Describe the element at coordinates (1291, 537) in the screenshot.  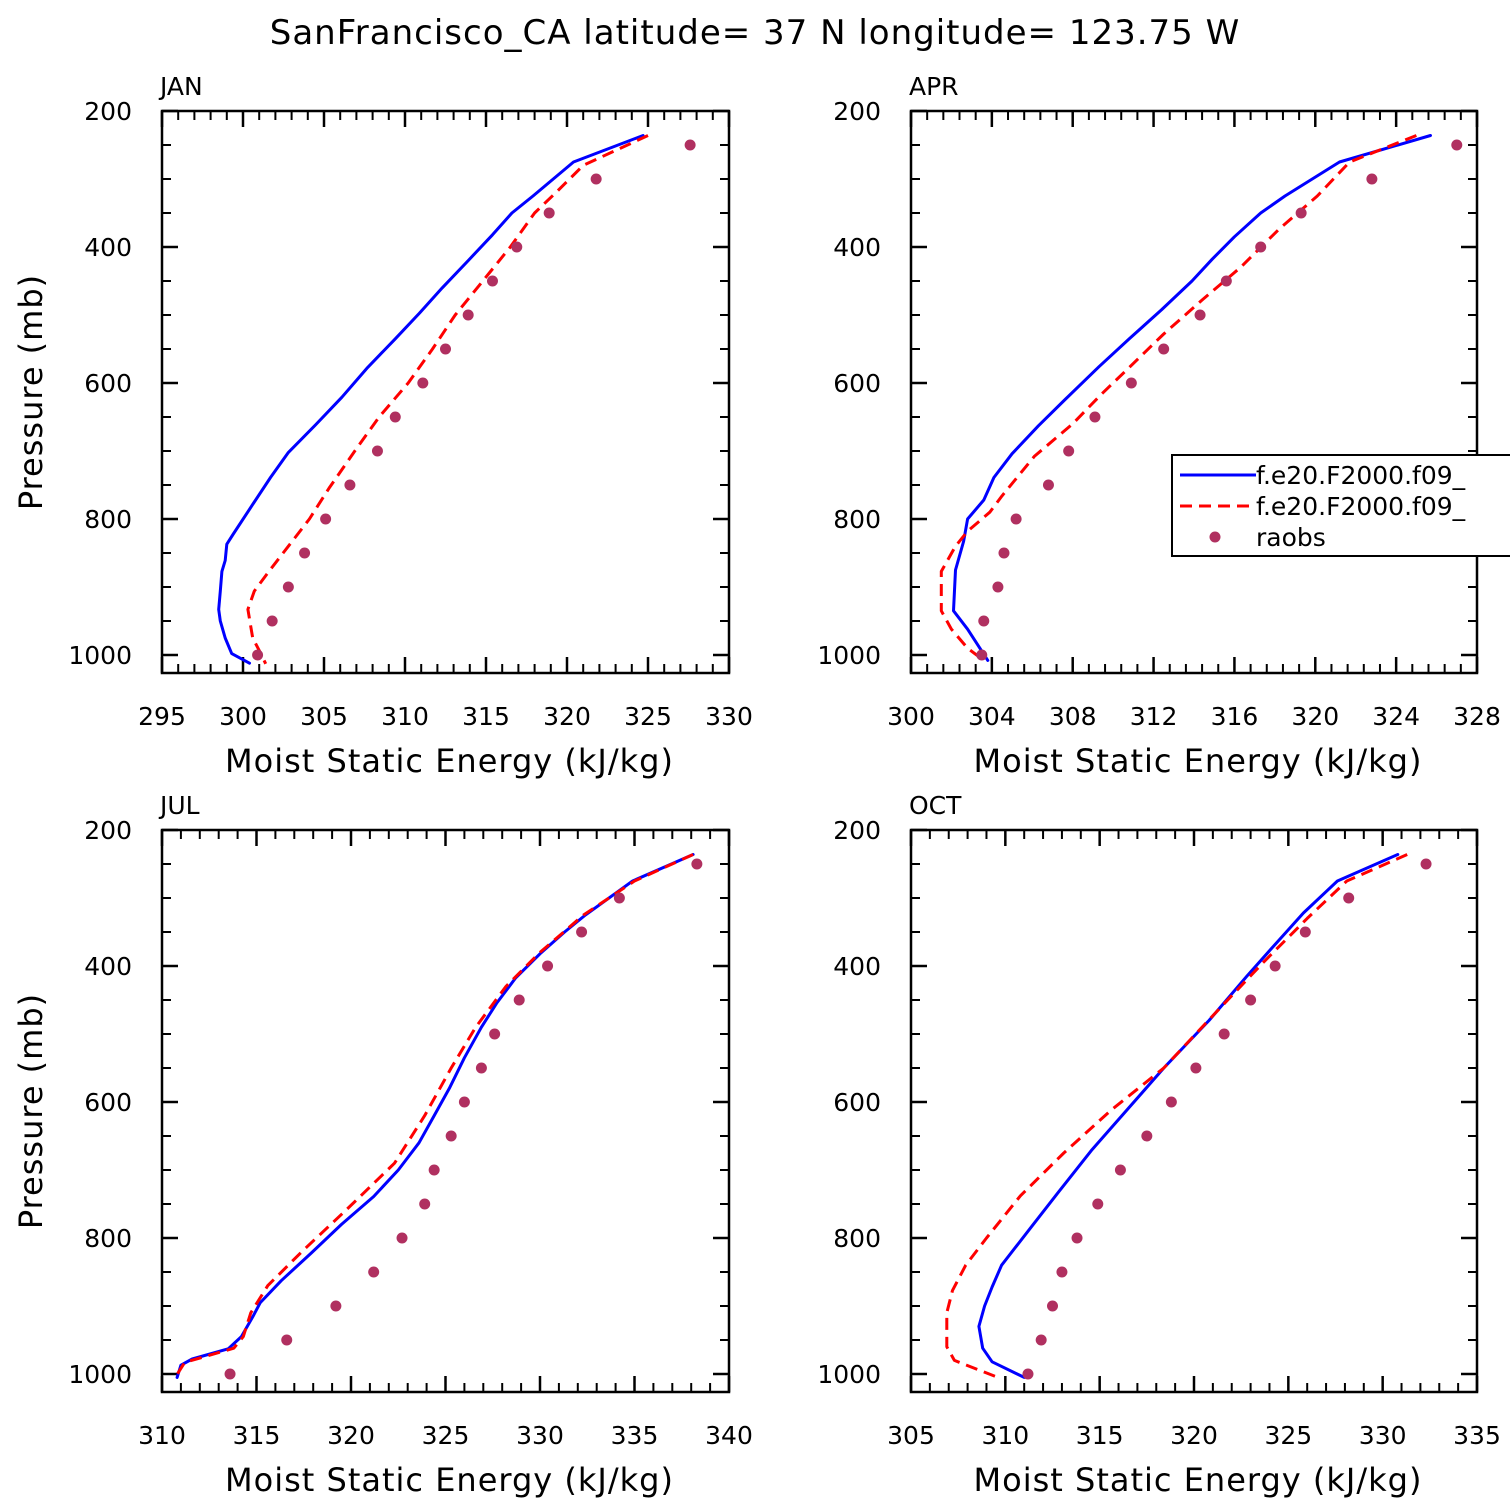
I see `legend-label: raobs` at that location.